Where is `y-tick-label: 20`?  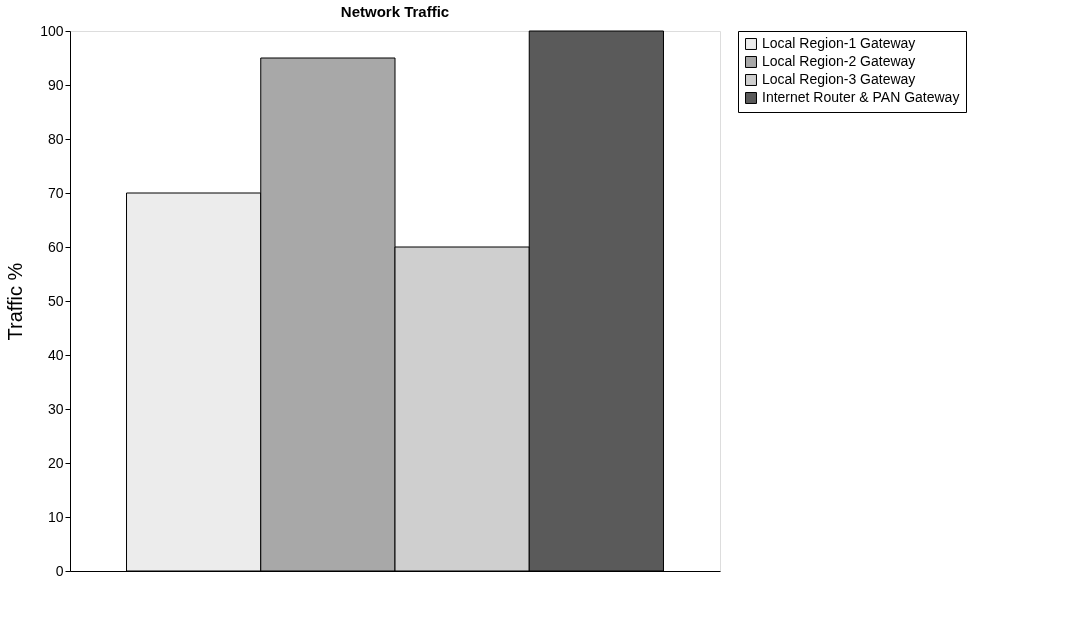 y-tick-label: 20 is located at coordinates (55, 462).